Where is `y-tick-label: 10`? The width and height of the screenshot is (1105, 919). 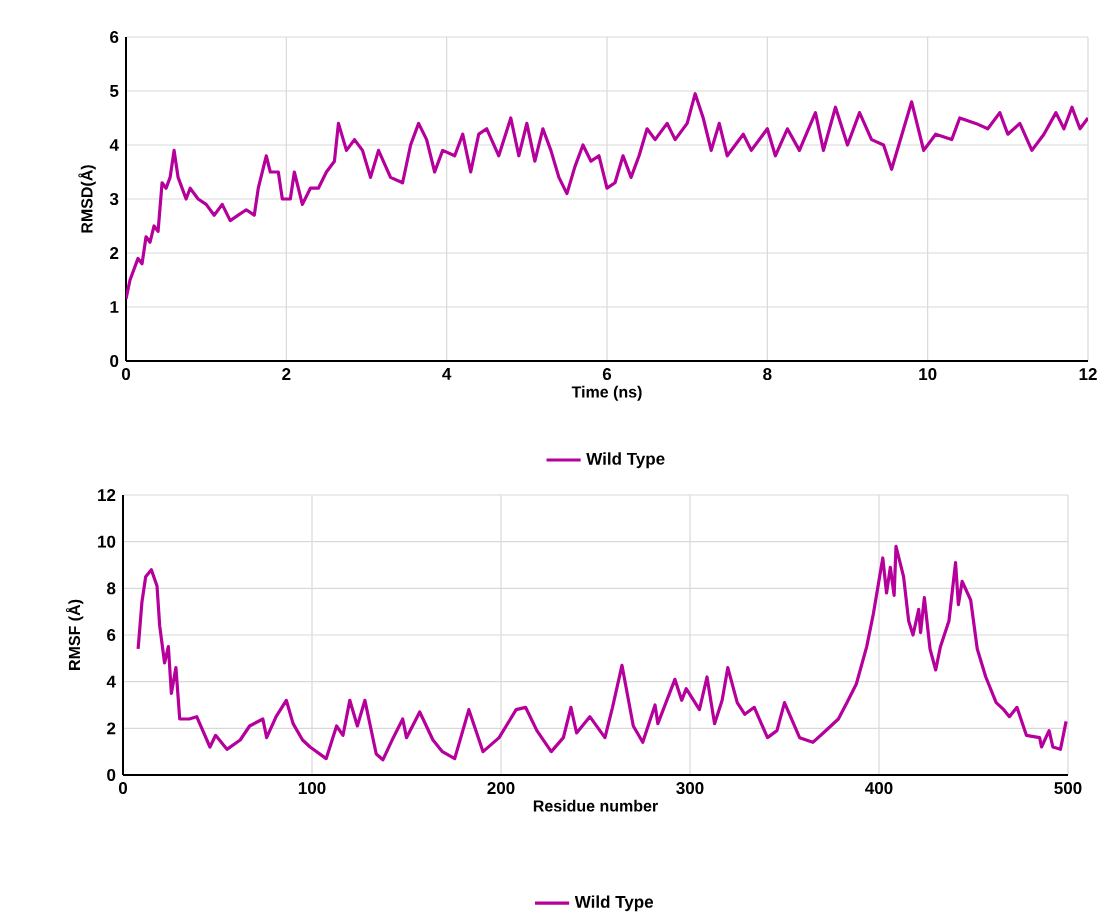 y-tick-label: 10 is located at coordinates (107, 541).